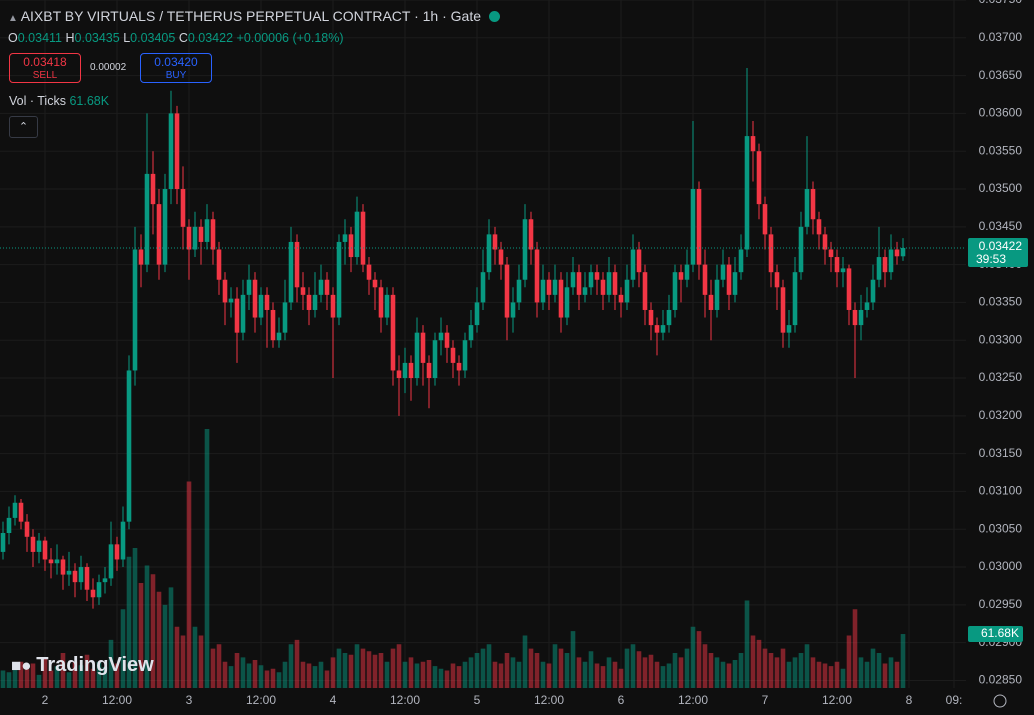  I want to click on ohlc-letter: L, so click(127, 38).